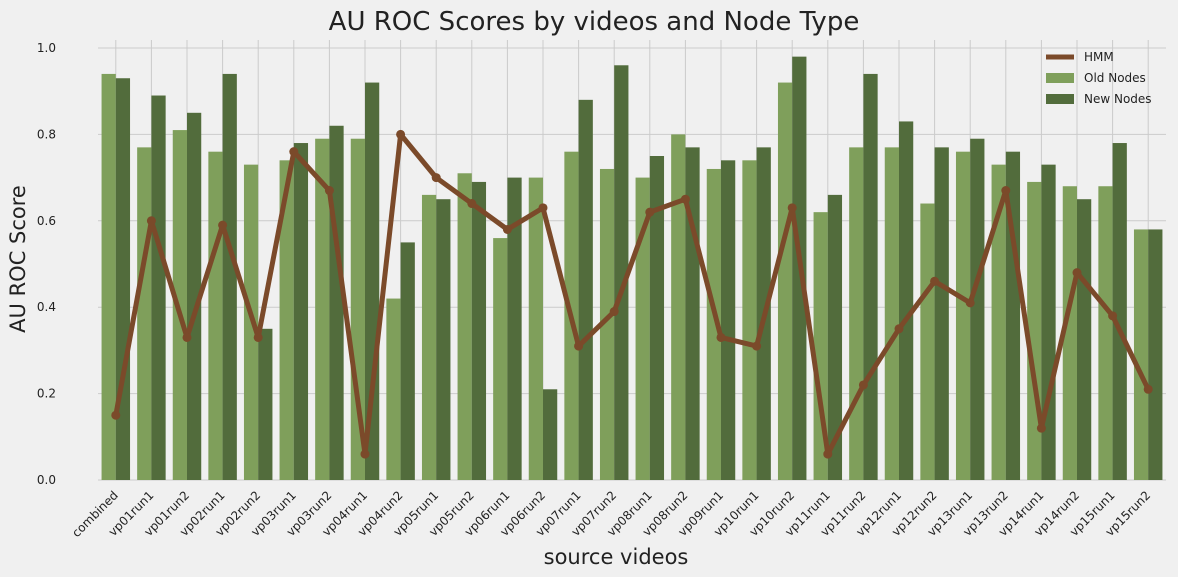 The height and width of the screenshot is (577, 1178). I want to click on y-tick-label: 1.0, so click(46, 48).